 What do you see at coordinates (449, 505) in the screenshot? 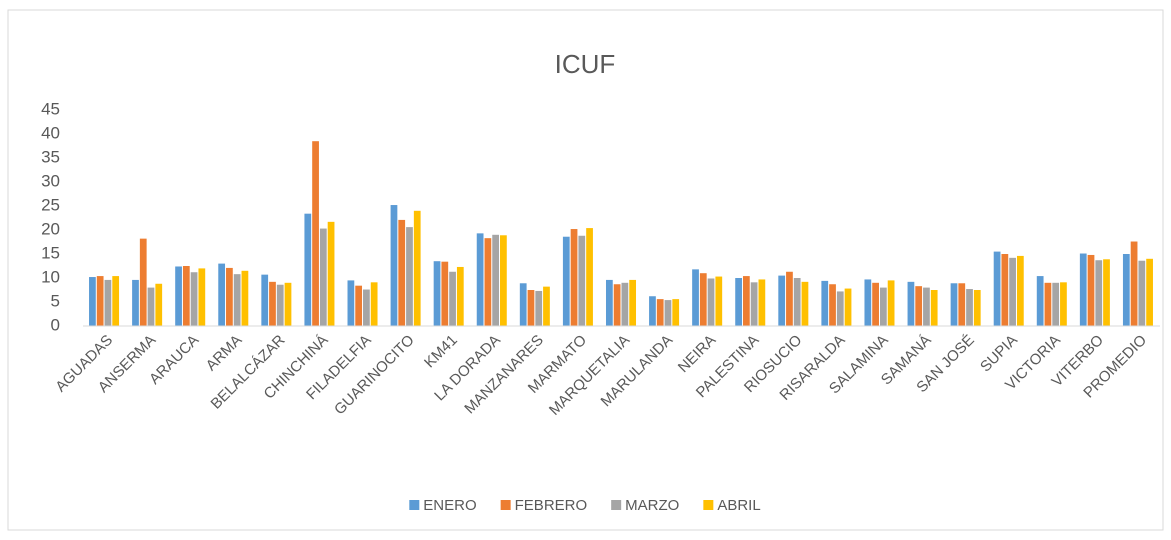
I see `legend-label: ENERO` at bounding box center [449, 505].